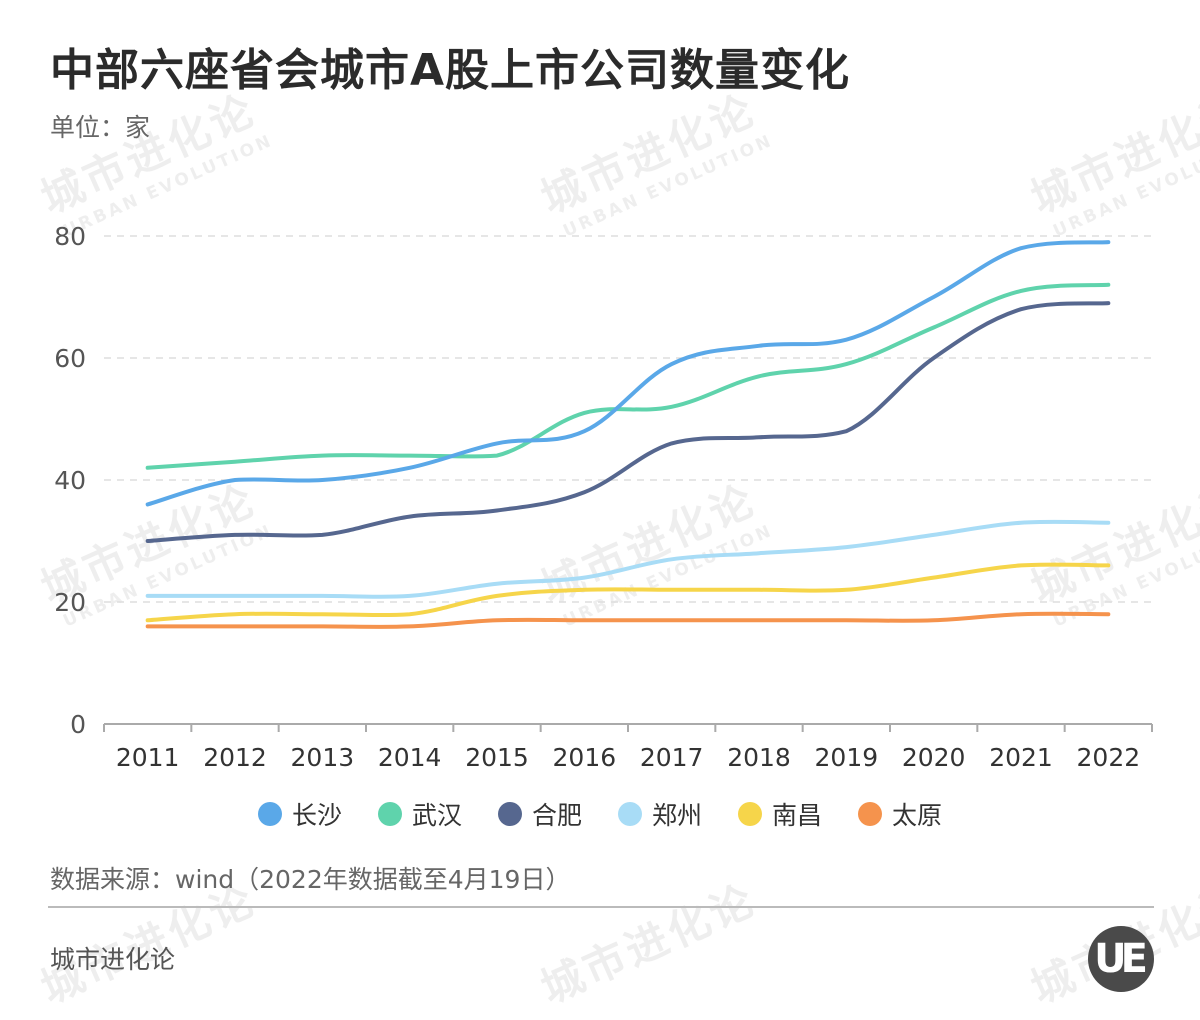 Image resolution: width=1200 pixels, height=1020 pixels. I want to click on x-tick-label: 2017, so click(672, 757).